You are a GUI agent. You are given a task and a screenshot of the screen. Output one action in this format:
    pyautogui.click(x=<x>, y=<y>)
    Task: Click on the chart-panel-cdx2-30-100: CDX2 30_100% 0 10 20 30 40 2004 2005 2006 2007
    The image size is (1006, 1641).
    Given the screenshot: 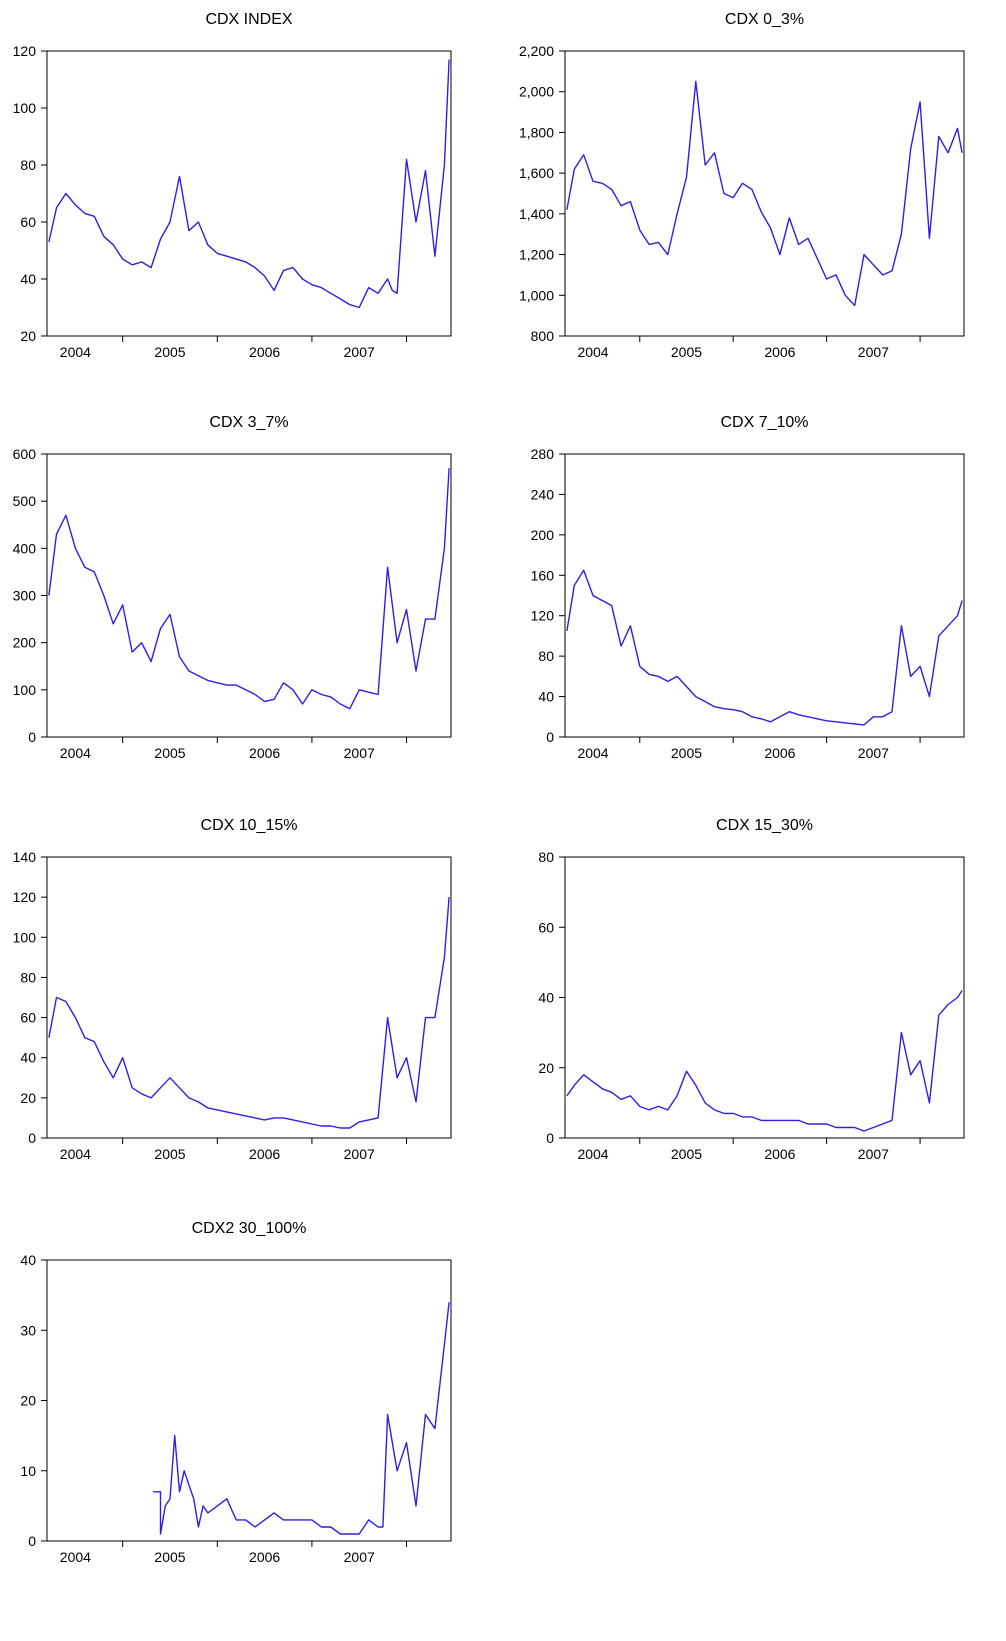 What is the action you would take?
    pyautogui.click(x=236, y=1392)
    